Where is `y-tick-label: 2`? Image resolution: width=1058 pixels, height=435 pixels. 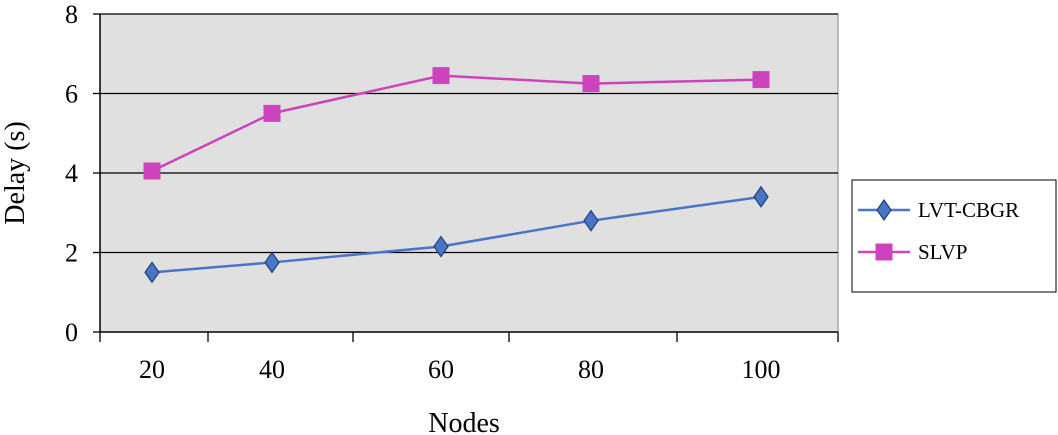 y-tick-label: 2 is located at coordinates (71, 253).